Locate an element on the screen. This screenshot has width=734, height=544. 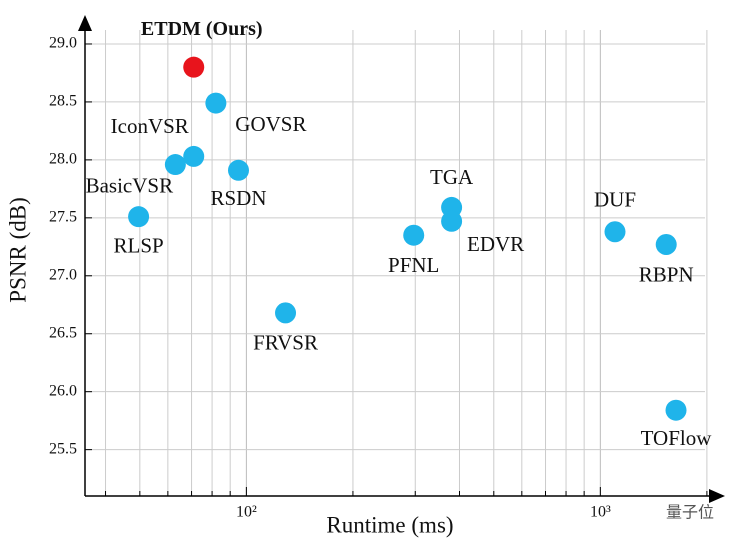
point-label: PFNL is located at coordinates (413, 265).